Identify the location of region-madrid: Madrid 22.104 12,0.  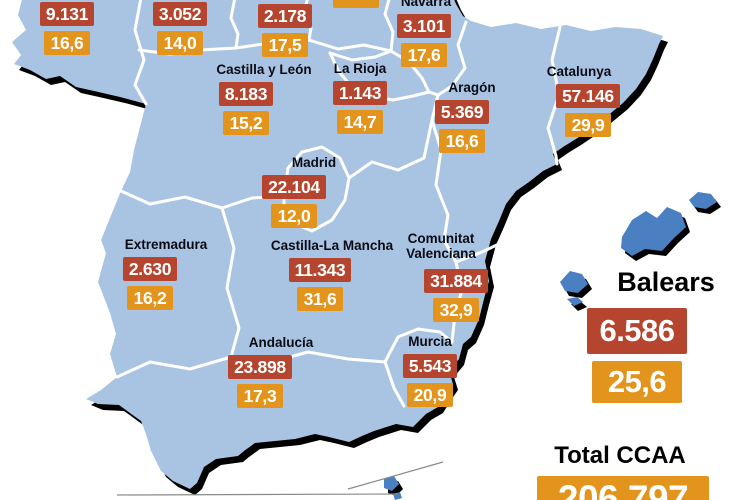
(294, 191).